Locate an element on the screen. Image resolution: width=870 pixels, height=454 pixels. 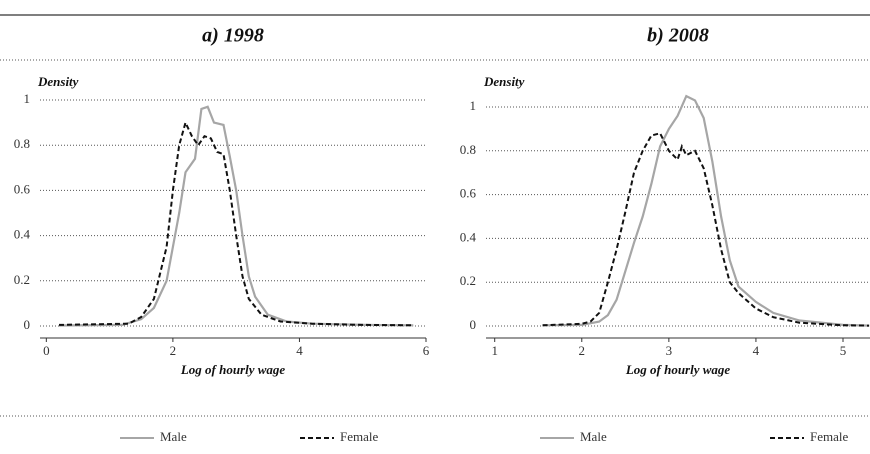
x-tick-label: 3 is located at coordinates (669, 350).